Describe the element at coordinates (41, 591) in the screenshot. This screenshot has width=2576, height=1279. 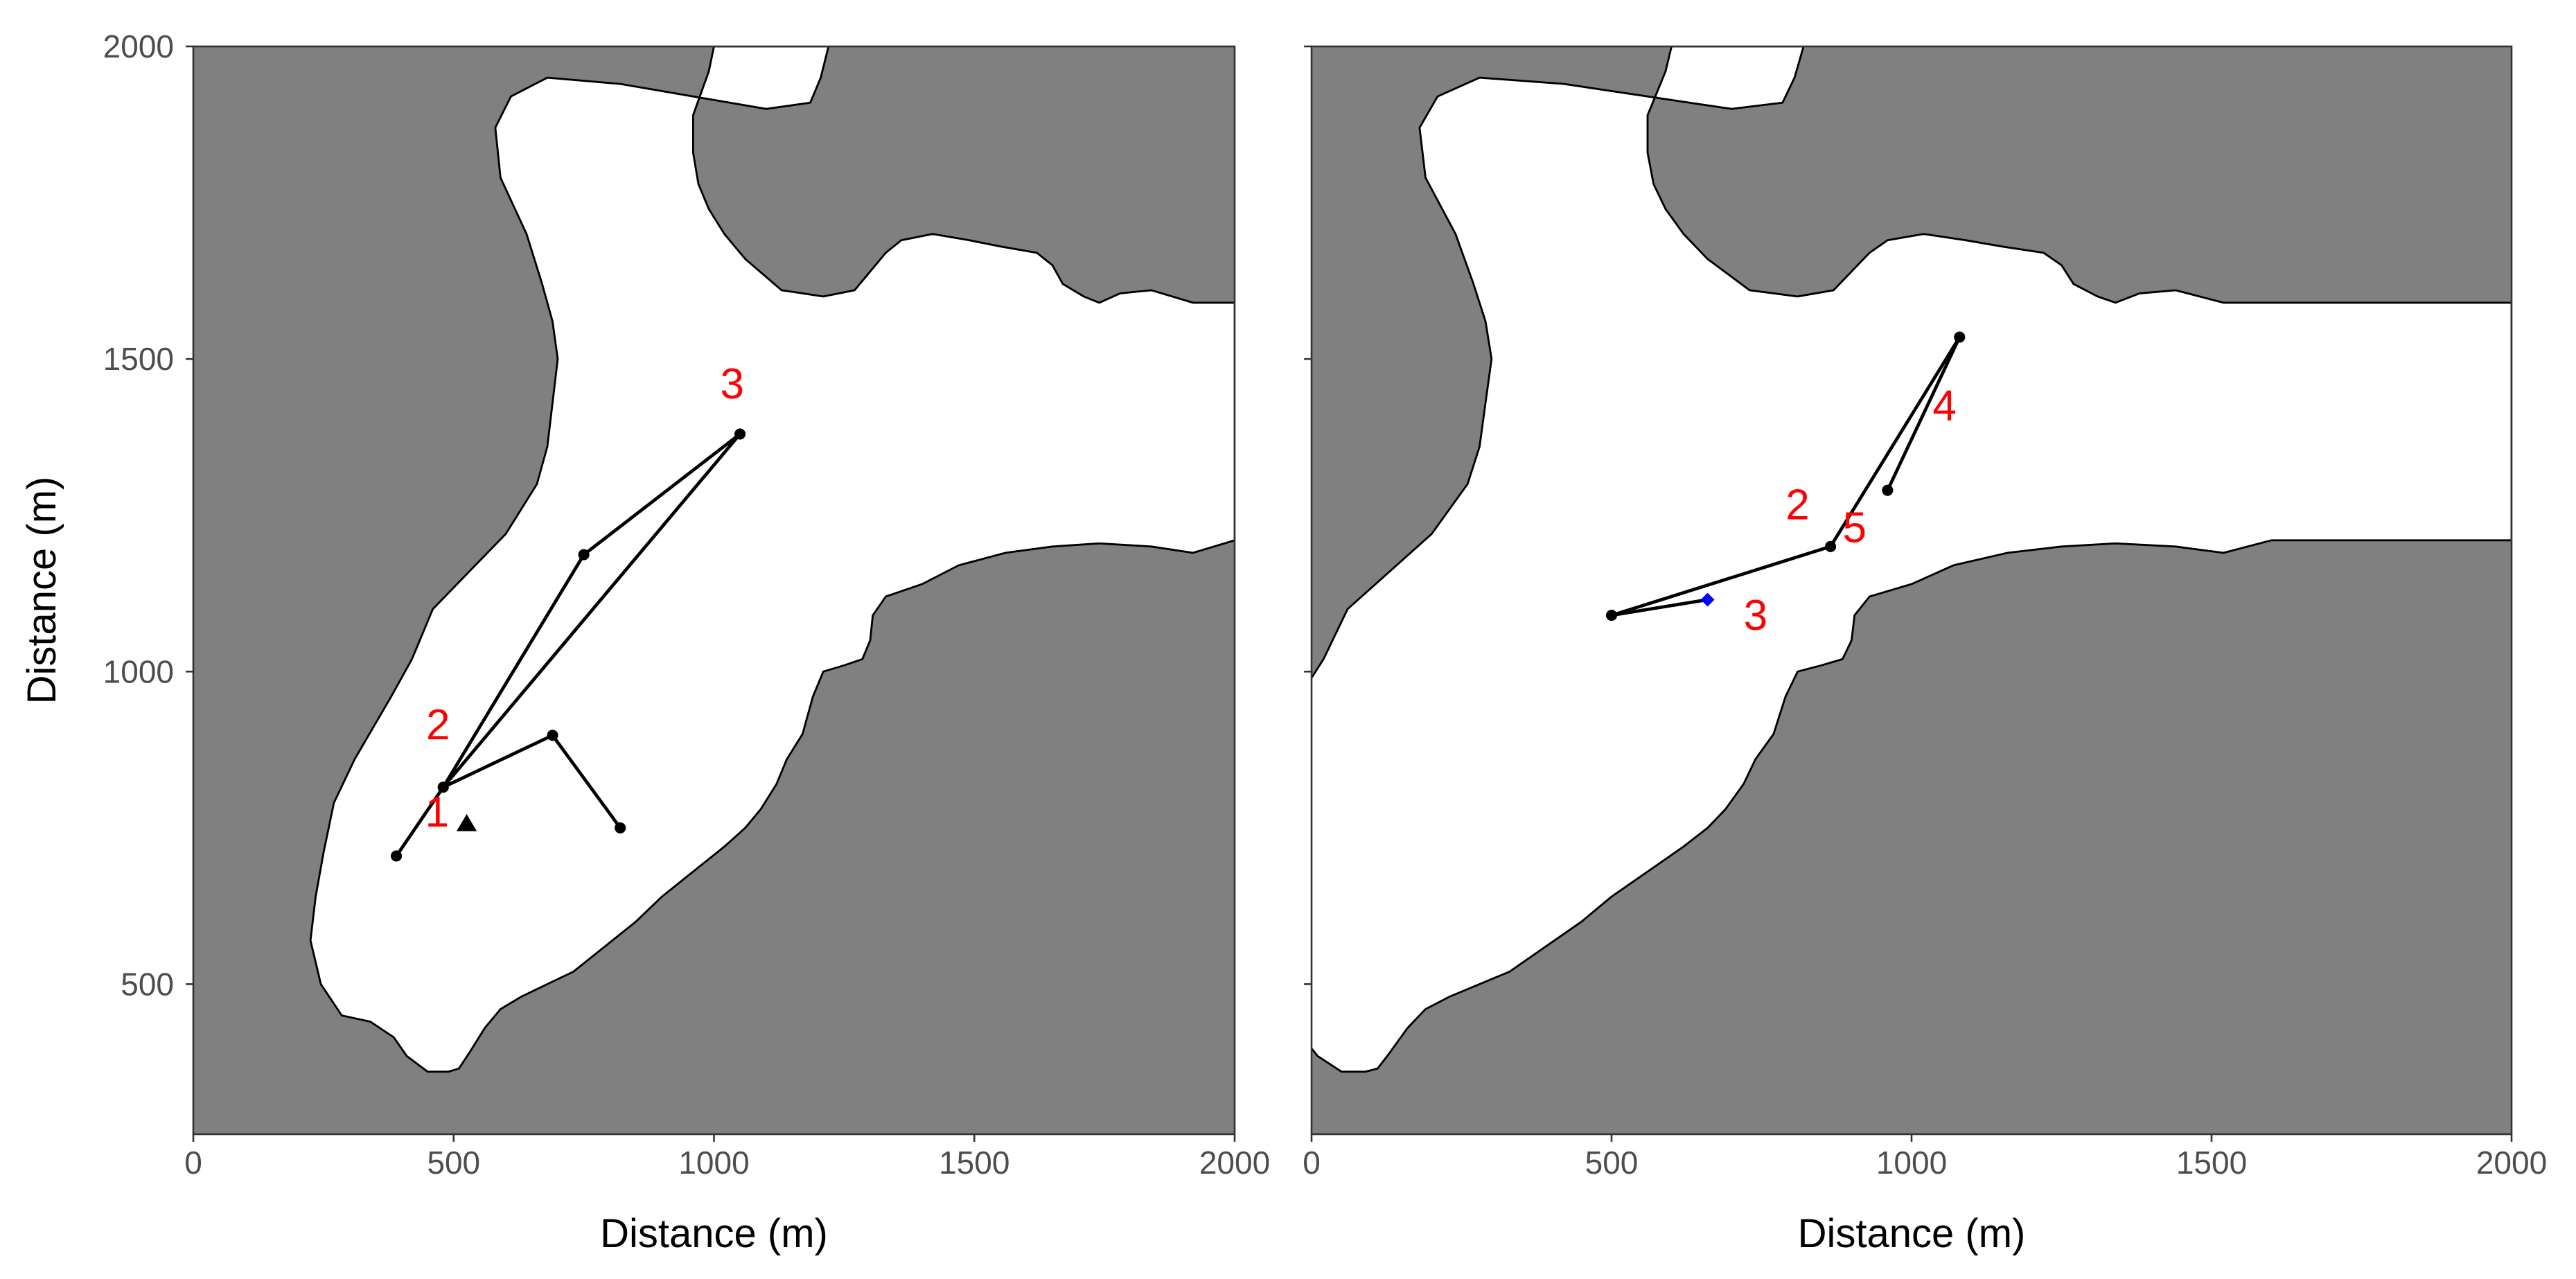
I see `y-axis-title: Distance (m)` at that location.